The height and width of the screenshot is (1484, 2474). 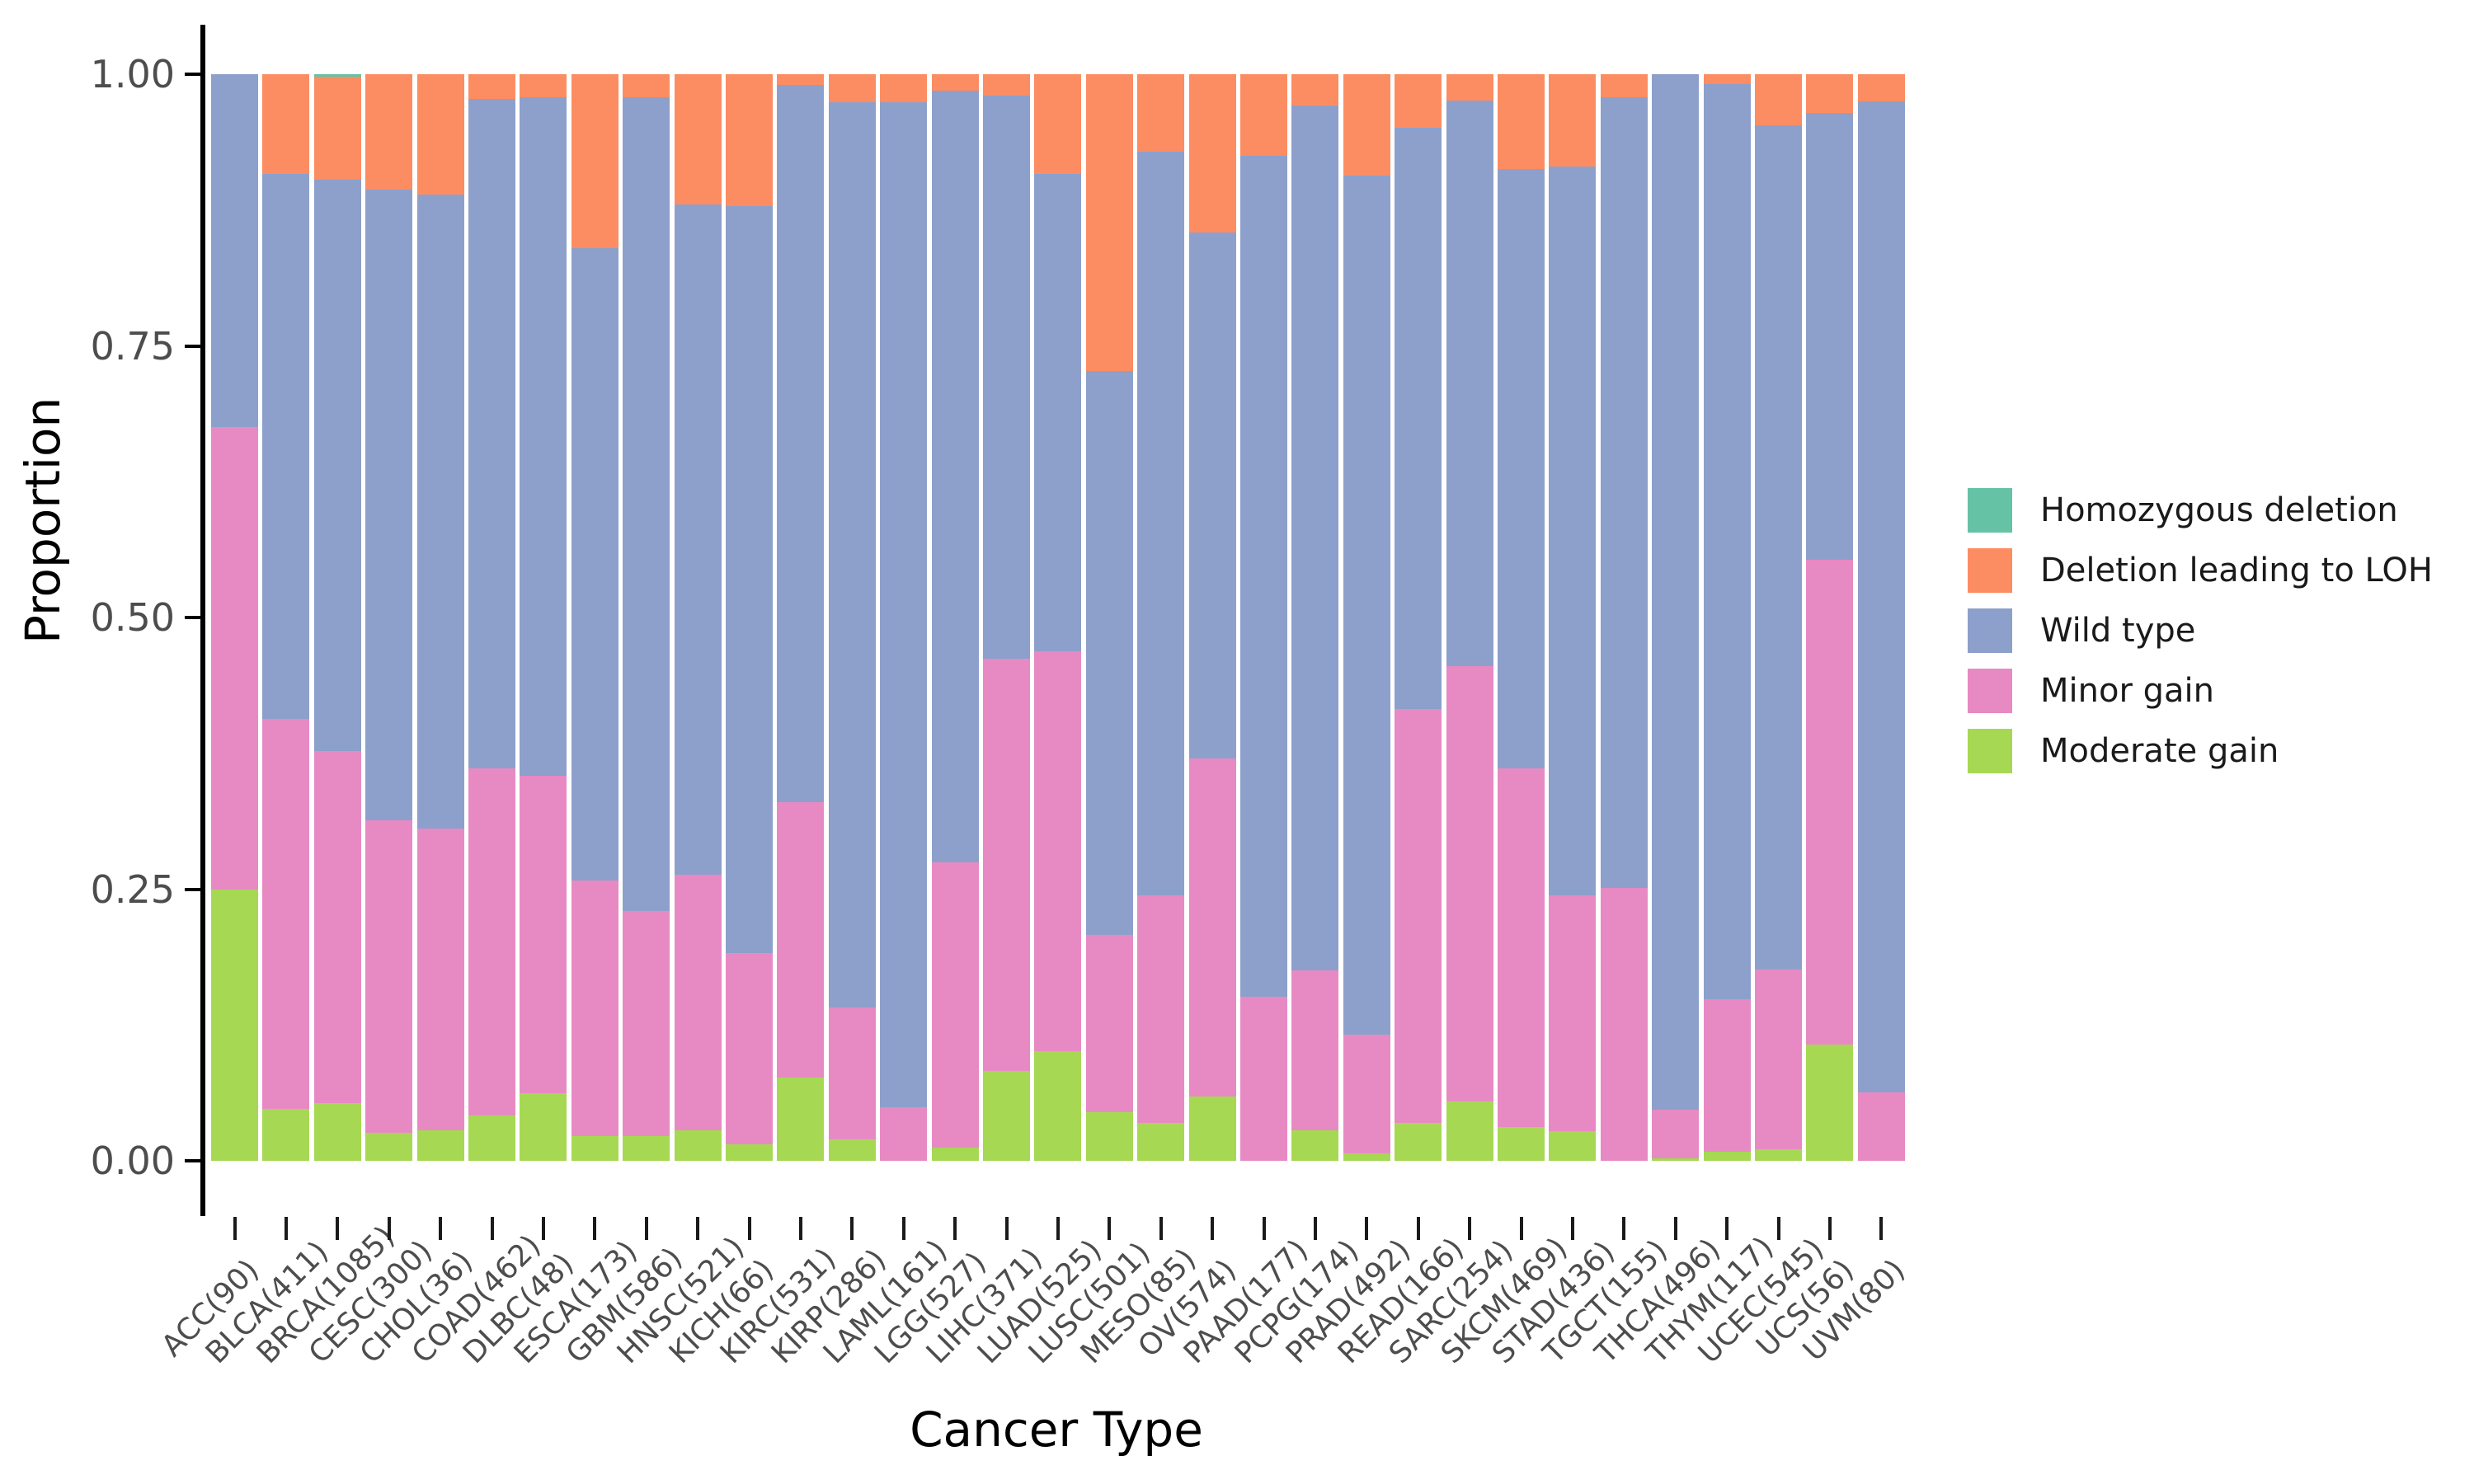 What do you see at coordinates (132, 1161) in the screenshot?
I see `y-tick-label: 0.00` at bounding box center [132, 1161].